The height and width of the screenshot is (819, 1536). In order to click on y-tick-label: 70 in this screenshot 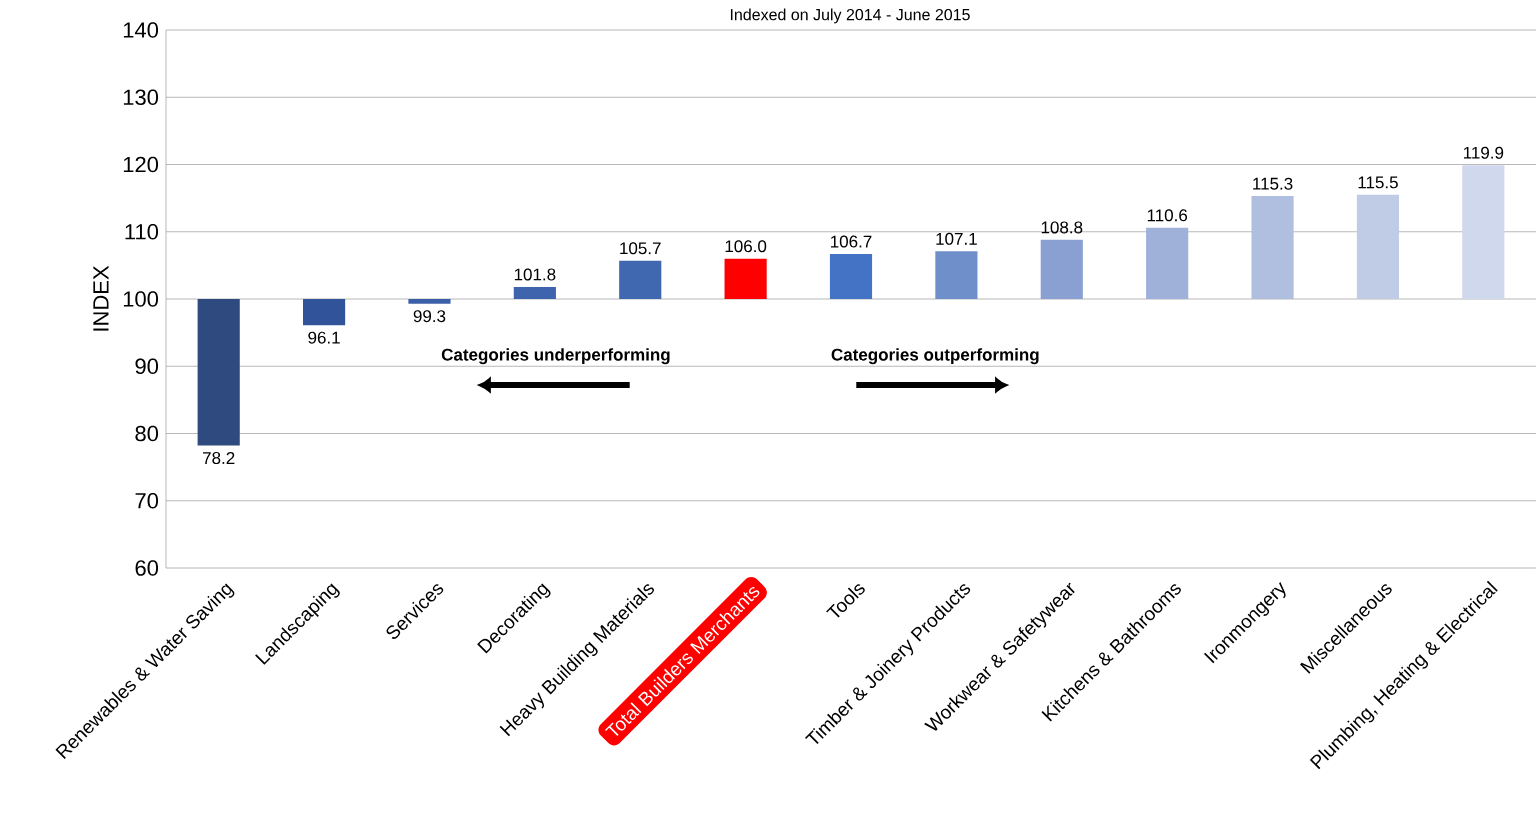, I will do `click(147, 500)`.